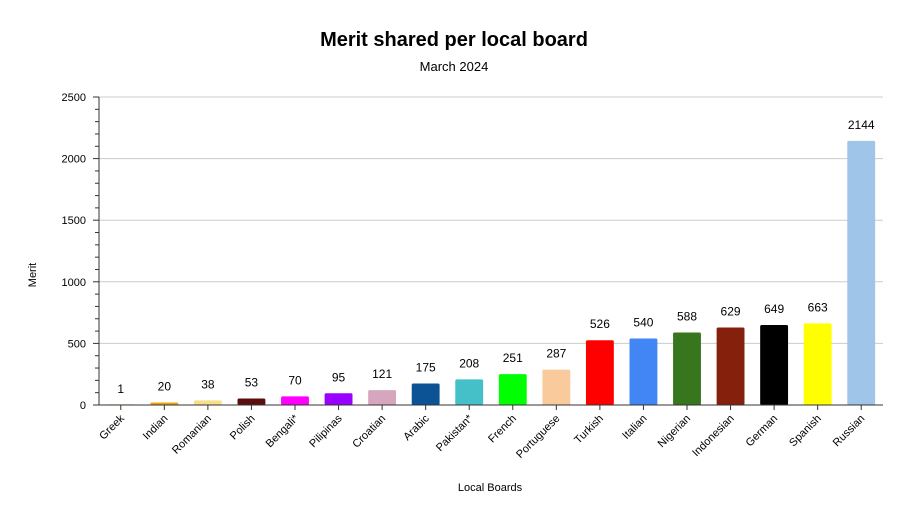  Describe the element at coordinates (74, 160) in the screenshot. I see `y-tick-label: 2000` at that location.